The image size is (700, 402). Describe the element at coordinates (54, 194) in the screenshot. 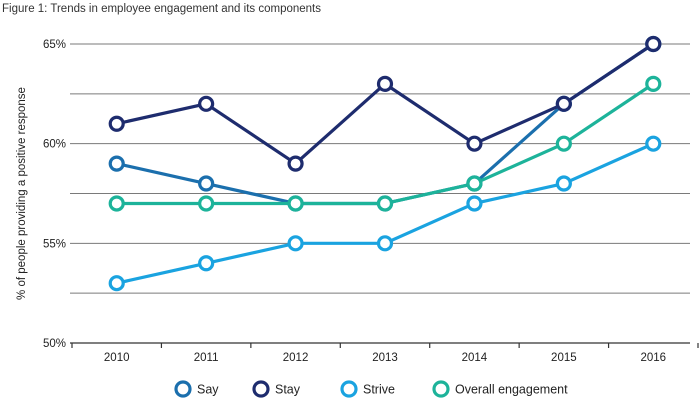

I see `y-axis-ticks: 50% 55% 60% 65%` at that location.